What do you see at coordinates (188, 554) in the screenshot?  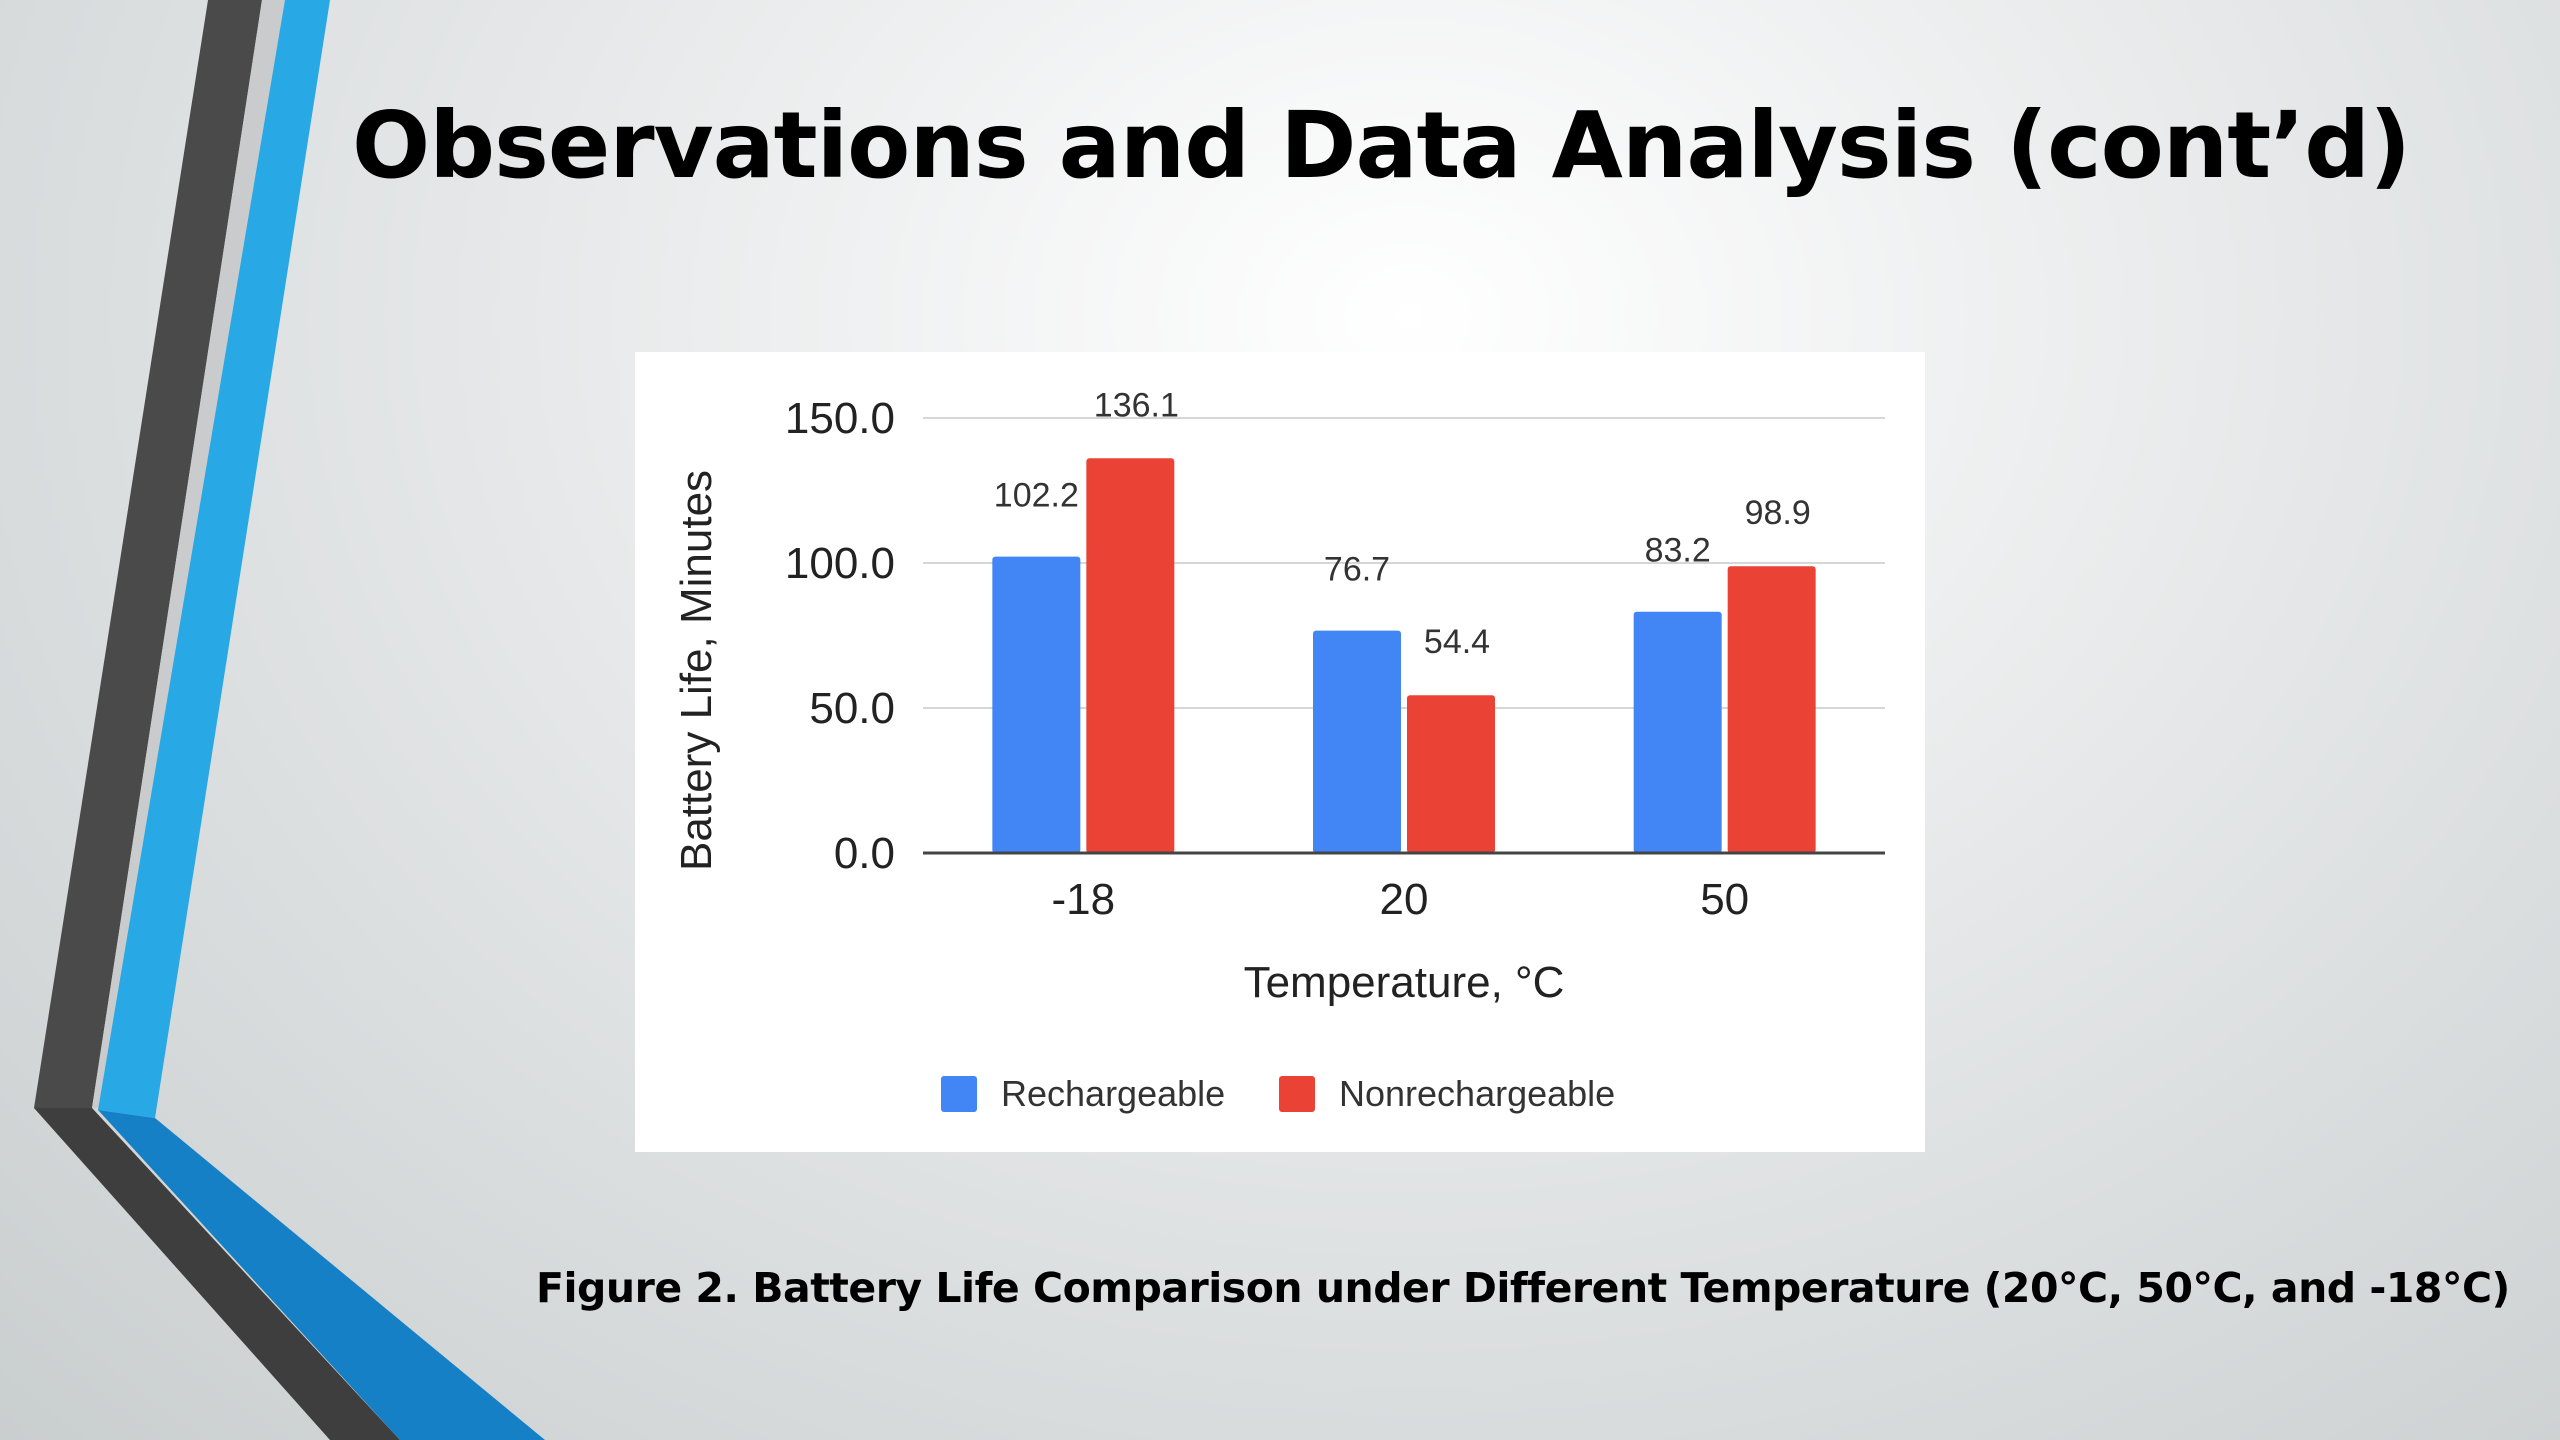 I see `deco-light-stripe` at bounding box center [188, 554].